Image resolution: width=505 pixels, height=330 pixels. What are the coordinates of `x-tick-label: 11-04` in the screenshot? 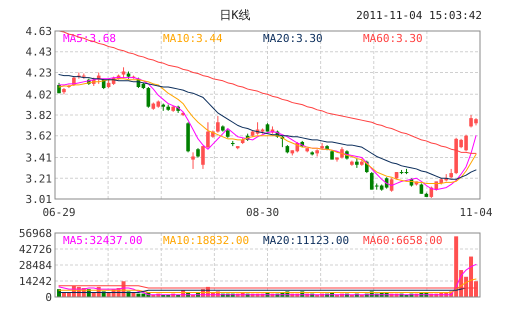 It's located at (476, 212).